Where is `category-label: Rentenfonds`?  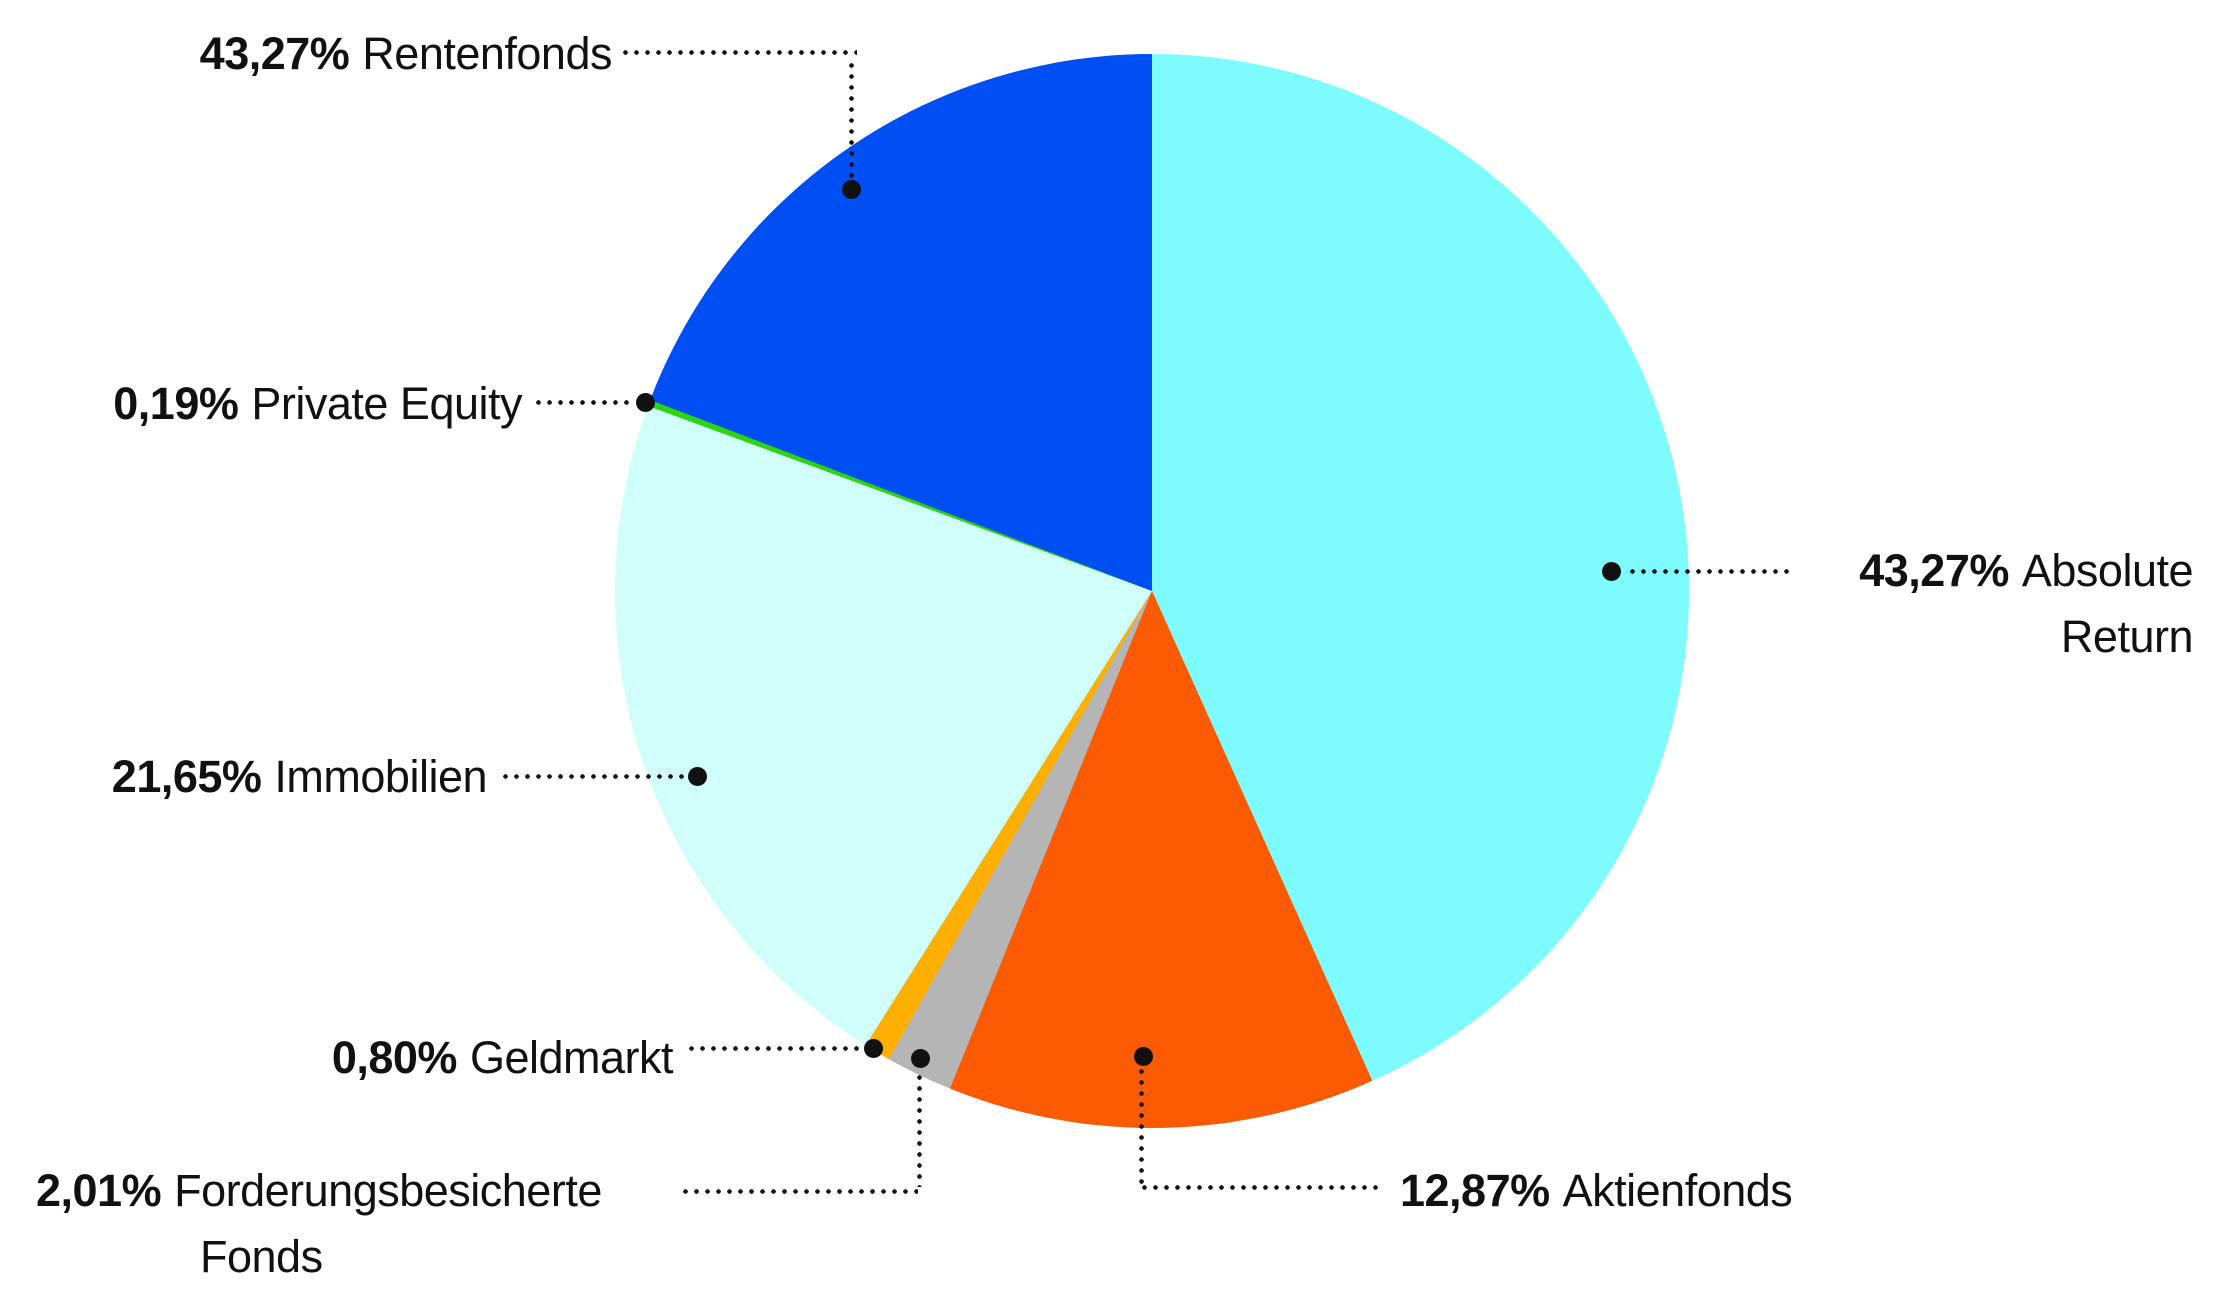 category-label: Rentenfonds is located at coordinates (487, 53).